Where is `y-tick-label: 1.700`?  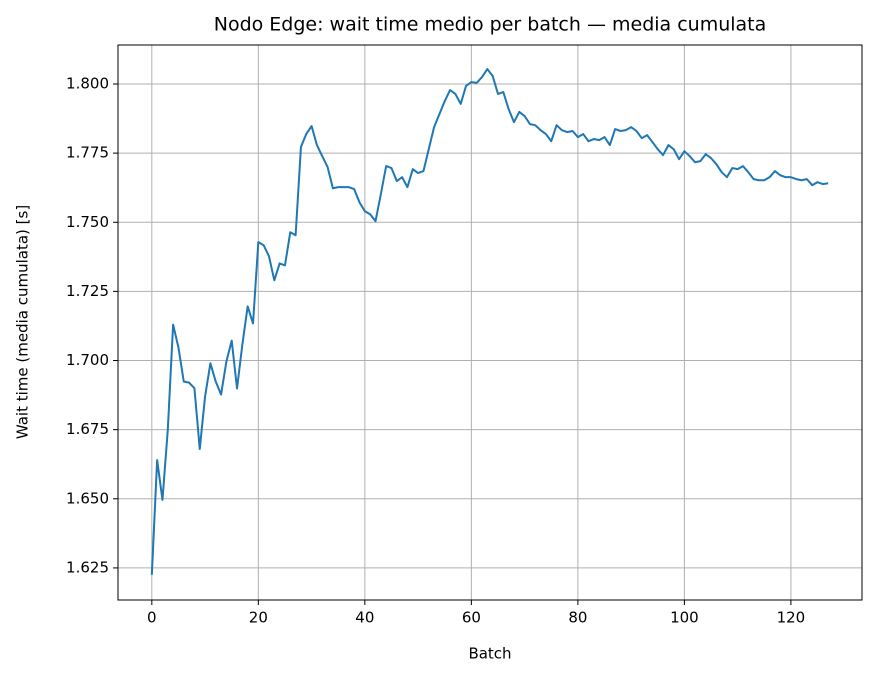
y-tick-label: 1.700 is located at coordinates (87, 360).